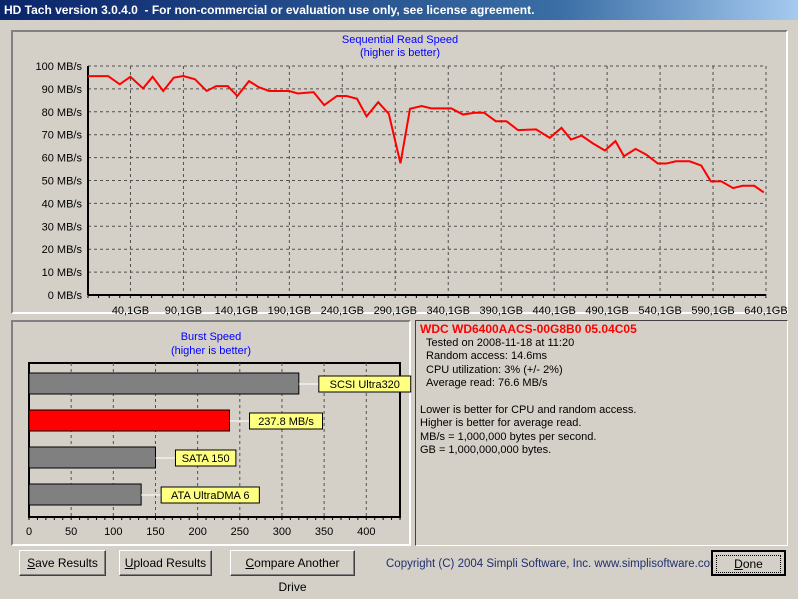  Describe the element at coordinates (553, 311) in the screenshot. I see `x-tick-label: 440,1GB` at that location.